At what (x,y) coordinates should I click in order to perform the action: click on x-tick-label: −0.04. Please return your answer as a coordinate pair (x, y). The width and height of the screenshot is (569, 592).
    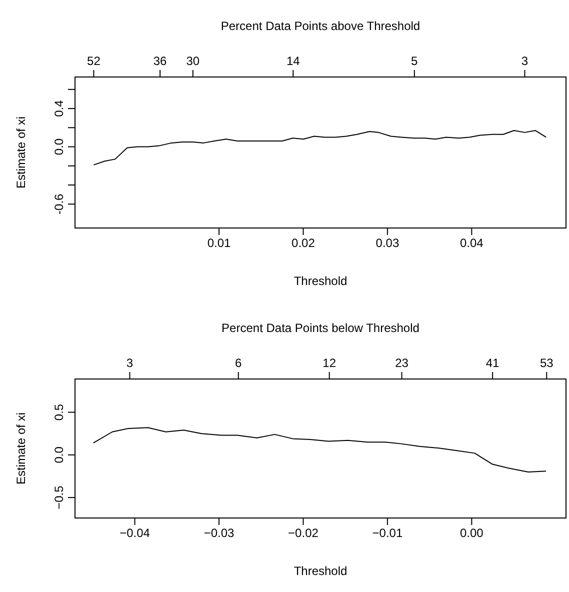
    Looking at the image, I should click on (135, 533).